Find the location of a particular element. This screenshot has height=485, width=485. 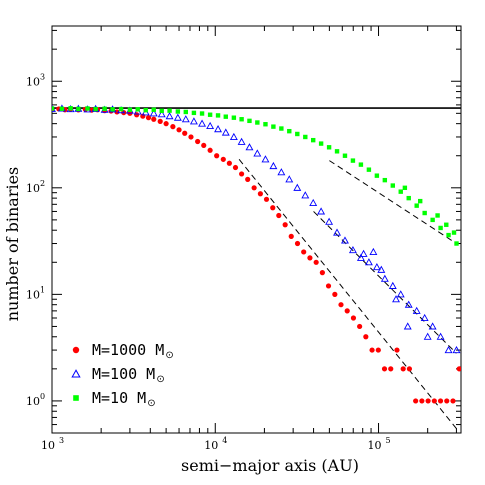

y-axis-label: number of binaries is located at coordinates (12, 244).